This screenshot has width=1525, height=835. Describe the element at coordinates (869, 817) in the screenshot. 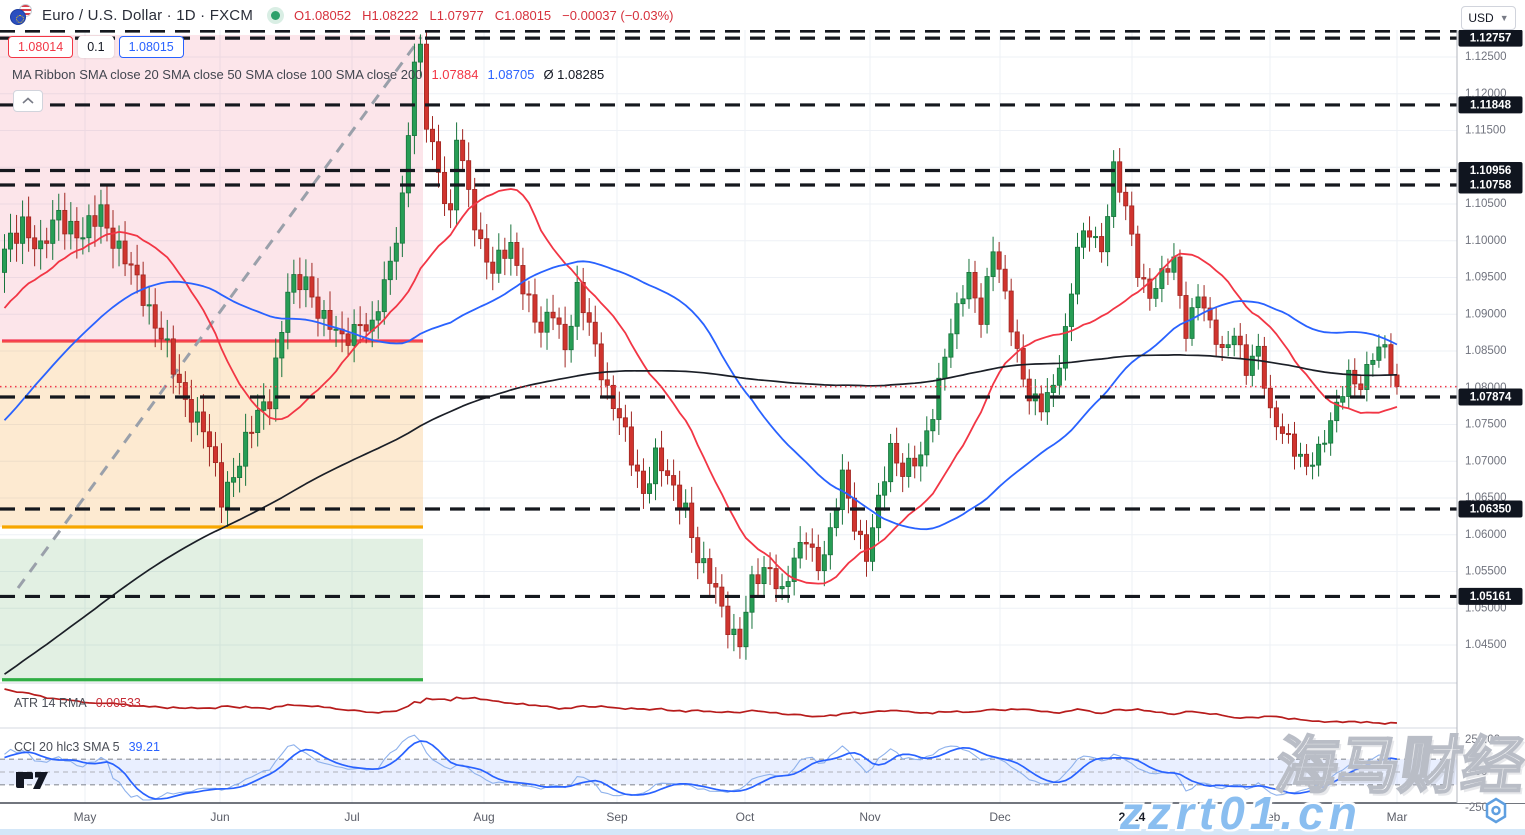

I see `svg-text: Nov` at that location.